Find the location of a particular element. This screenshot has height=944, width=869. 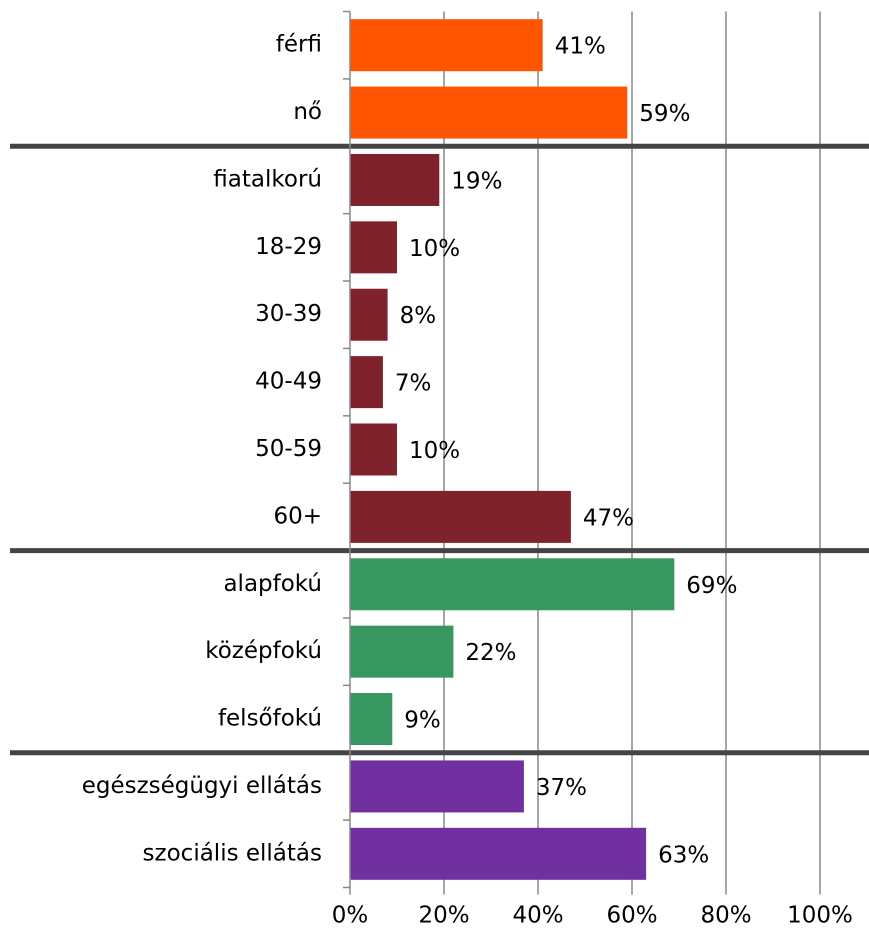

value-label: 22% is located at coordinates (490, 653).